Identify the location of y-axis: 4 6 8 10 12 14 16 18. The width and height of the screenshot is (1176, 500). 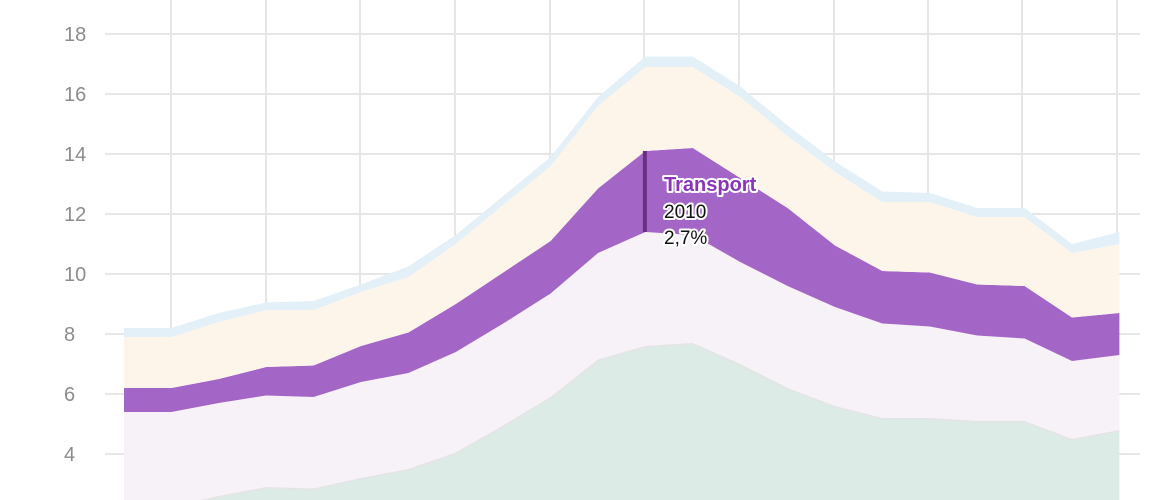
(75, 245).